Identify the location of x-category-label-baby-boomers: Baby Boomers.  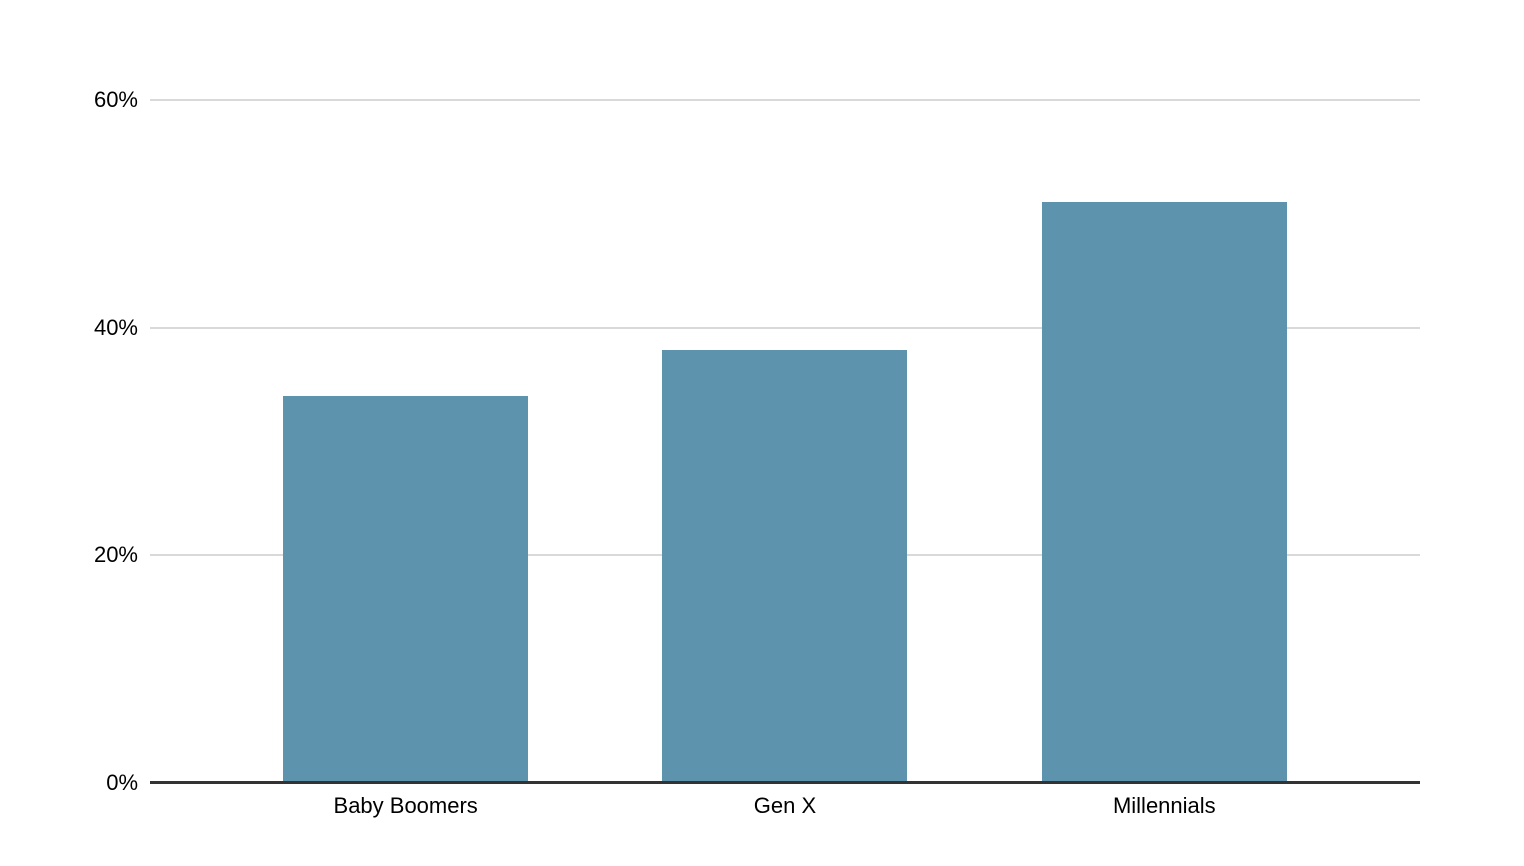
(405, 805).